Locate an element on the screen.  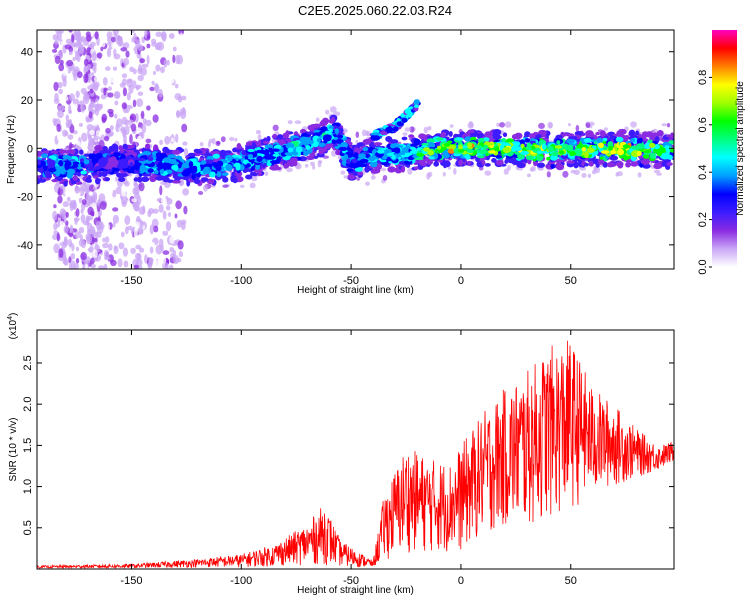
branch-blob is located at coordinates (408, 111).